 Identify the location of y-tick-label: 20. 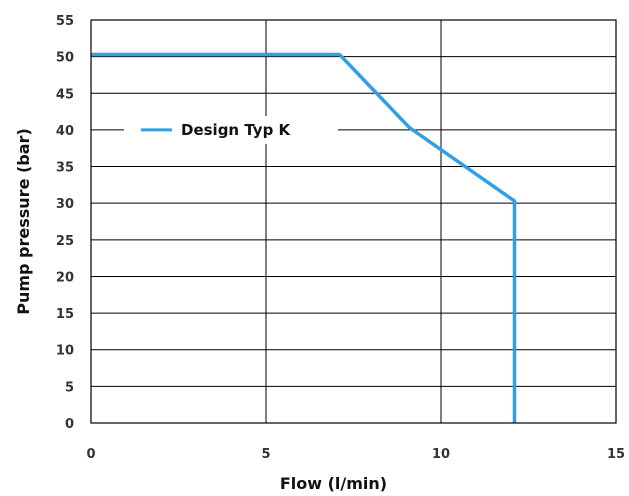
(65, 277).